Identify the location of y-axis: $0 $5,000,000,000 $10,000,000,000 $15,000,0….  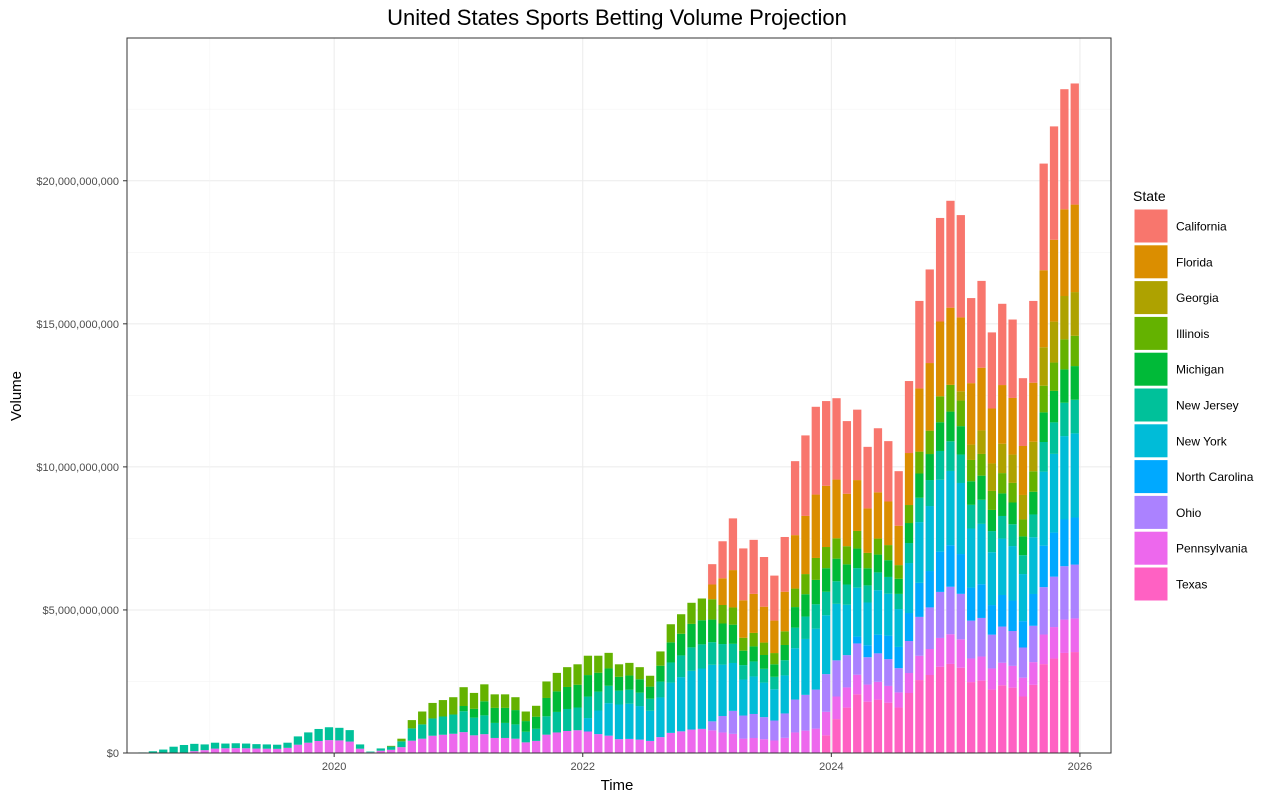
(81, 468).